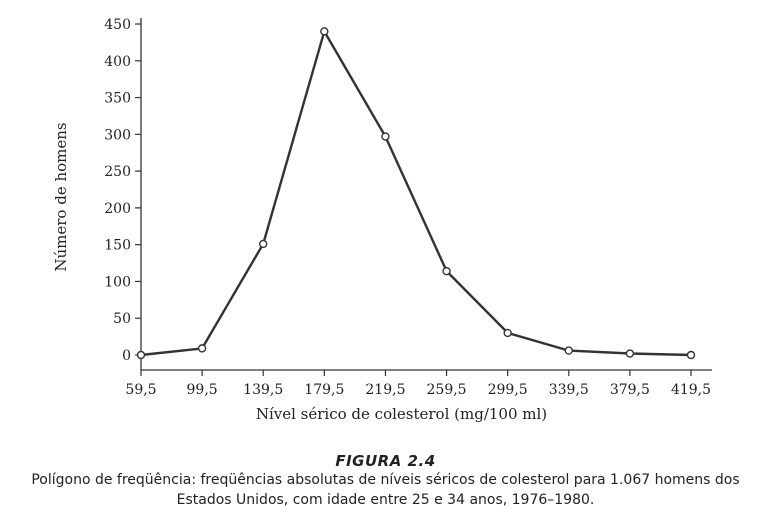  What do you see at coordinates (122, 190) in the screenshot?
I see `y-ticks: 0 50 100 150 200 250 300 350 400 450` at bounding box center [122, 190].